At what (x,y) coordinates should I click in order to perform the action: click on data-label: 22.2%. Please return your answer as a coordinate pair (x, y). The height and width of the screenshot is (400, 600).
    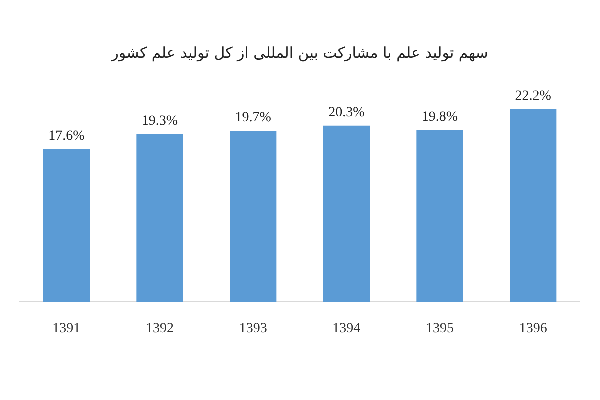
    Looking at the image, I should click on (533, 96).